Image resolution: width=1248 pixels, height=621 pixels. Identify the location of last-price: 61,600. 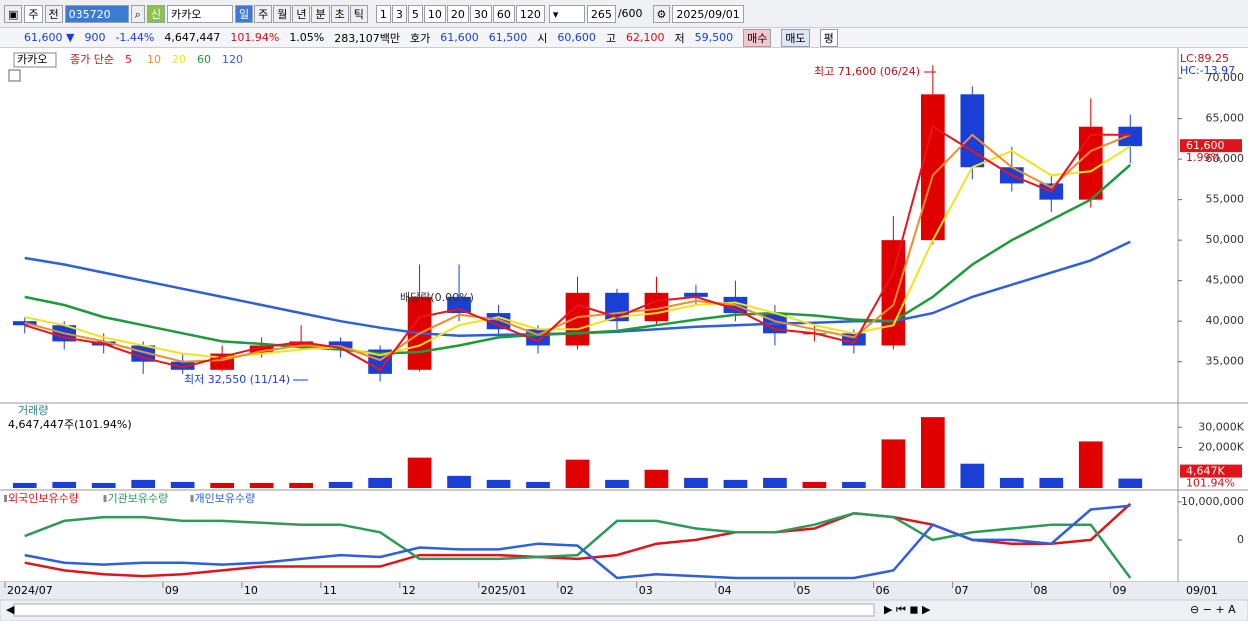
(1205, 145).